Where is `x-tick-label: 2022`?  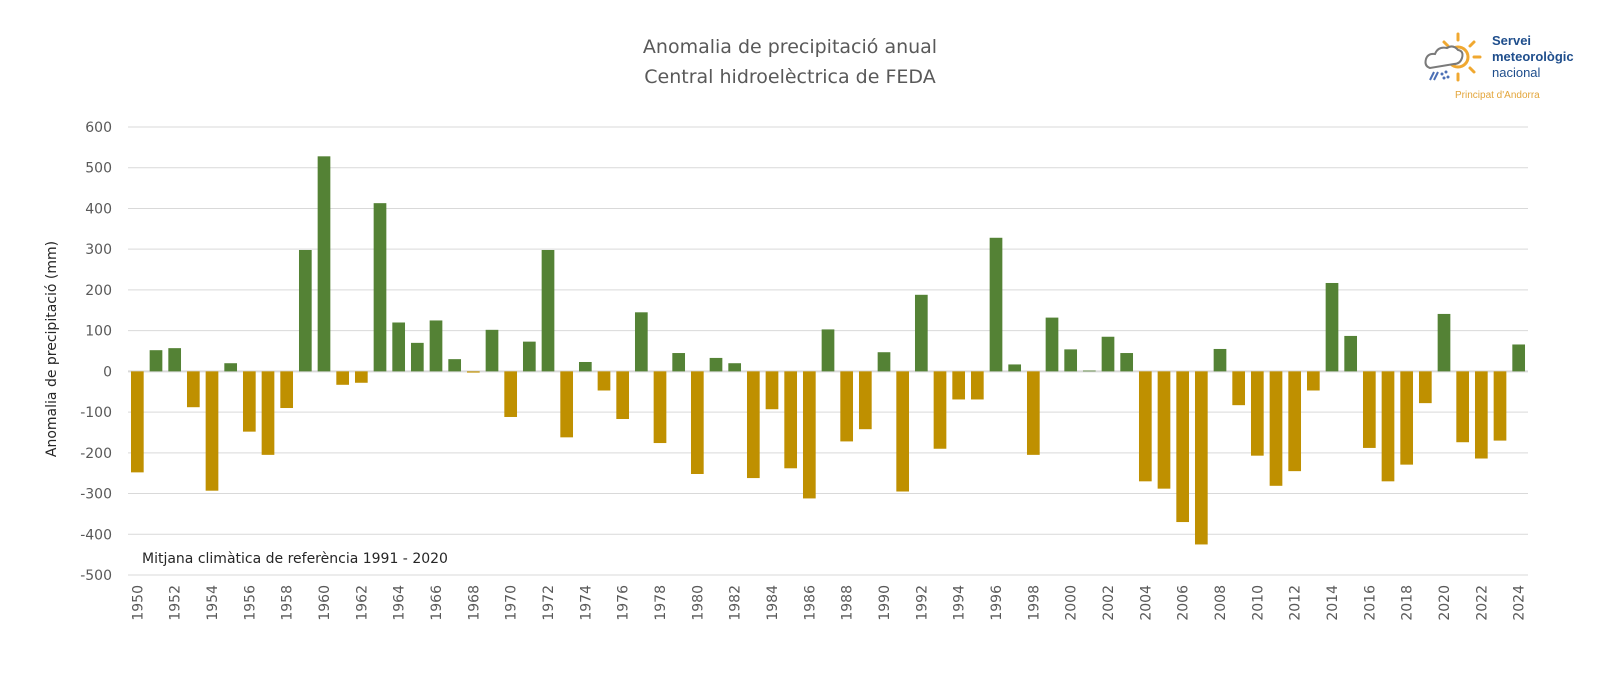
x-tick-label: 2022 is located at coordinates (1482, 603).